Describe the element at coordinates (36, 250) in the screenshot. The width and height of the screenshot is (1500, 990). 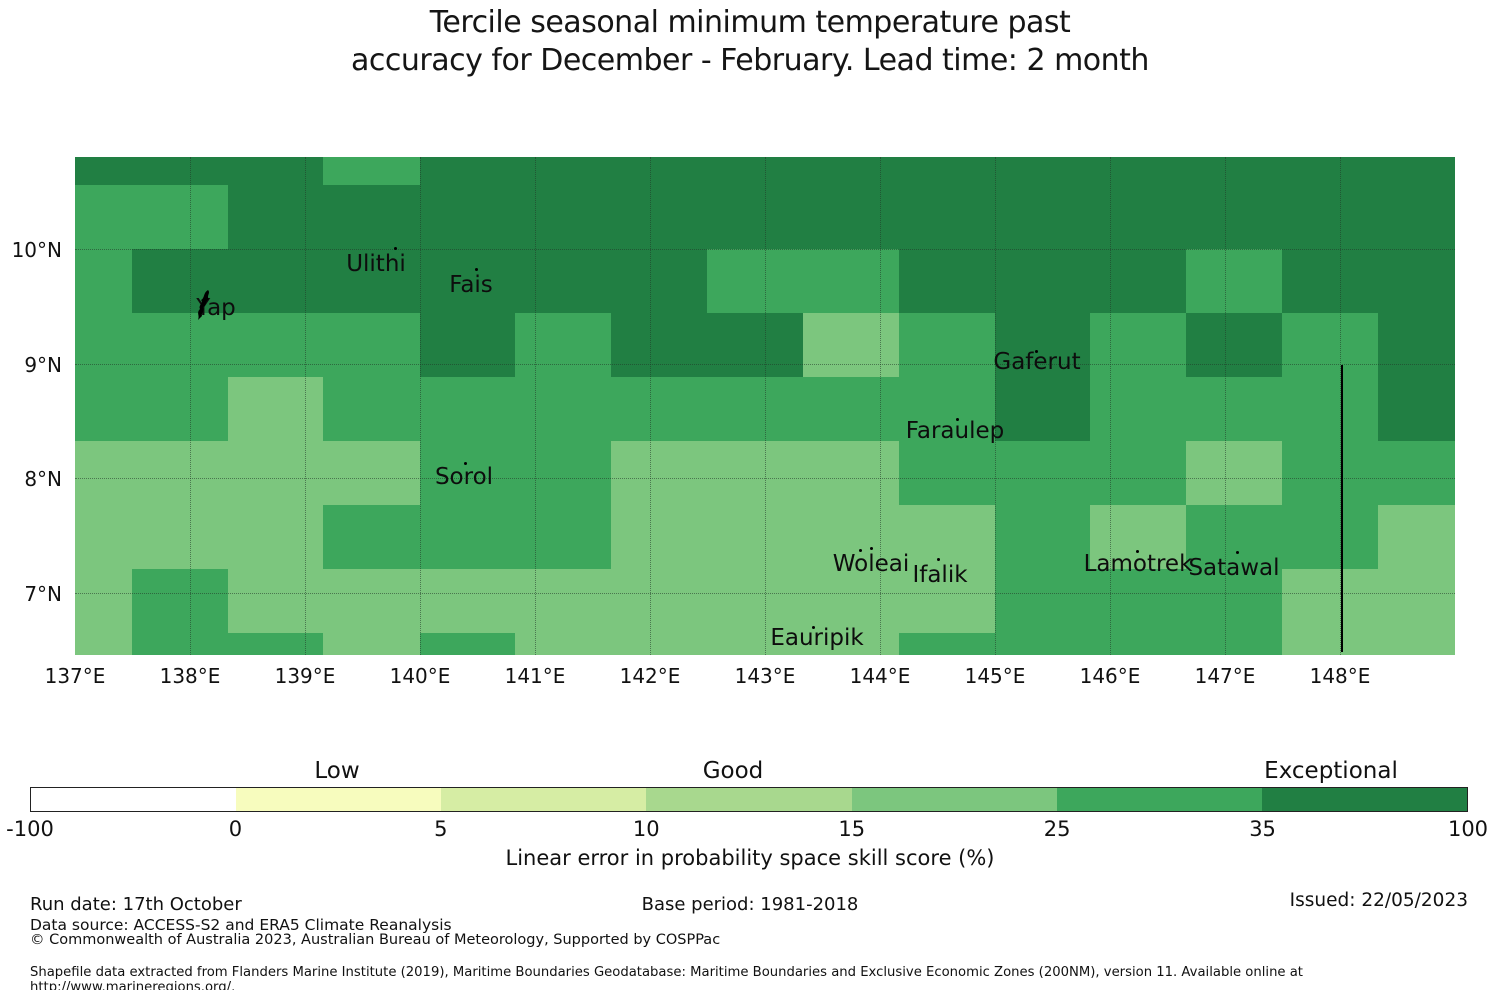
I see `lat-tick-label: 10°N` at that location.